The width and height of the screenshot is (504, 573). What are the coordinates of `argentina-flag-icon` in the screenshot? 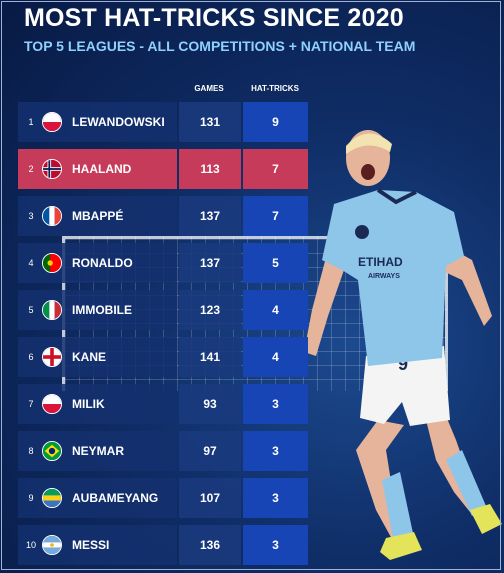 It's located at (52, 545).